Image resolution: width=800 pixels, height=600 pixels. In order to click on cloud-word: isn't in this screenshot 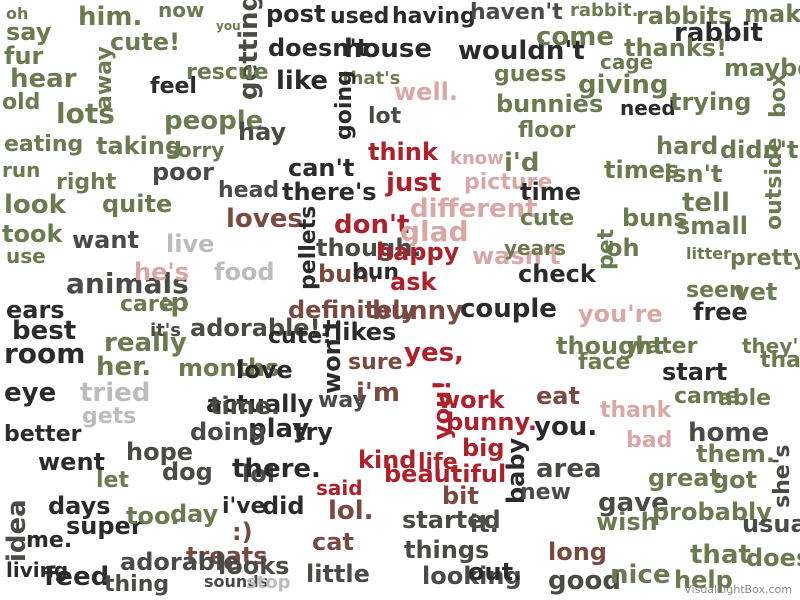, I will do `click(693, 174)`.